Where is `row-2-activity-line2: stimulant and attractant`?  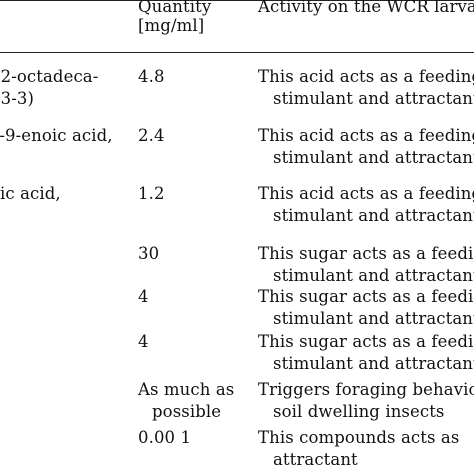 row-2-activity-line2: stimulant and attractant is located at coordinates (373, 157).